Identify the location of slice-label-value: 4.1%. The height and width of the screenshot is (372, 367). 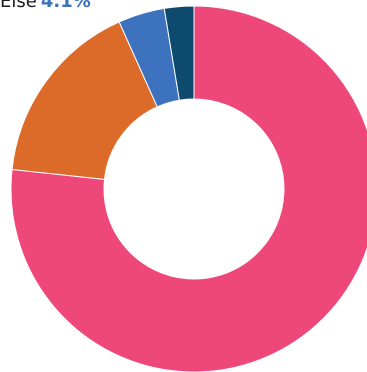
(65, 6).